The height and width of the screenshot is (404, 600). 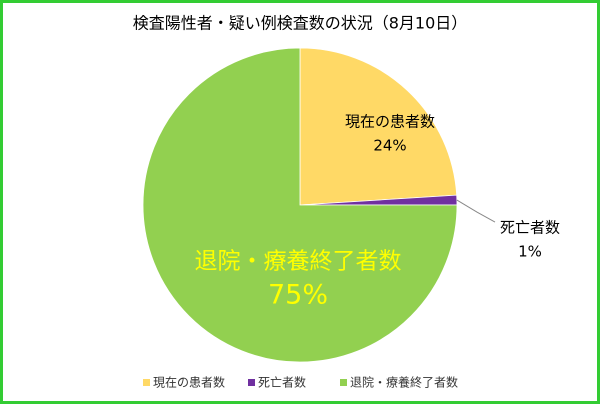 I want to click on data-label-value: 75%, so click(x=298, y=295).